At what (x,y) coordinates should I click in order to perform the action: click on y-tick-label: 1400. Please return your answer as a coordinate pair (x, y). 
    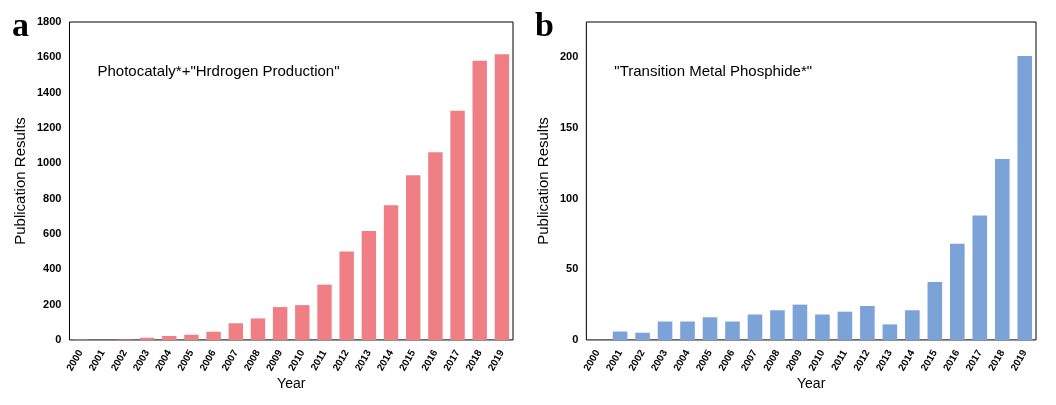
    Looking at the image, I should click on (49, 91).